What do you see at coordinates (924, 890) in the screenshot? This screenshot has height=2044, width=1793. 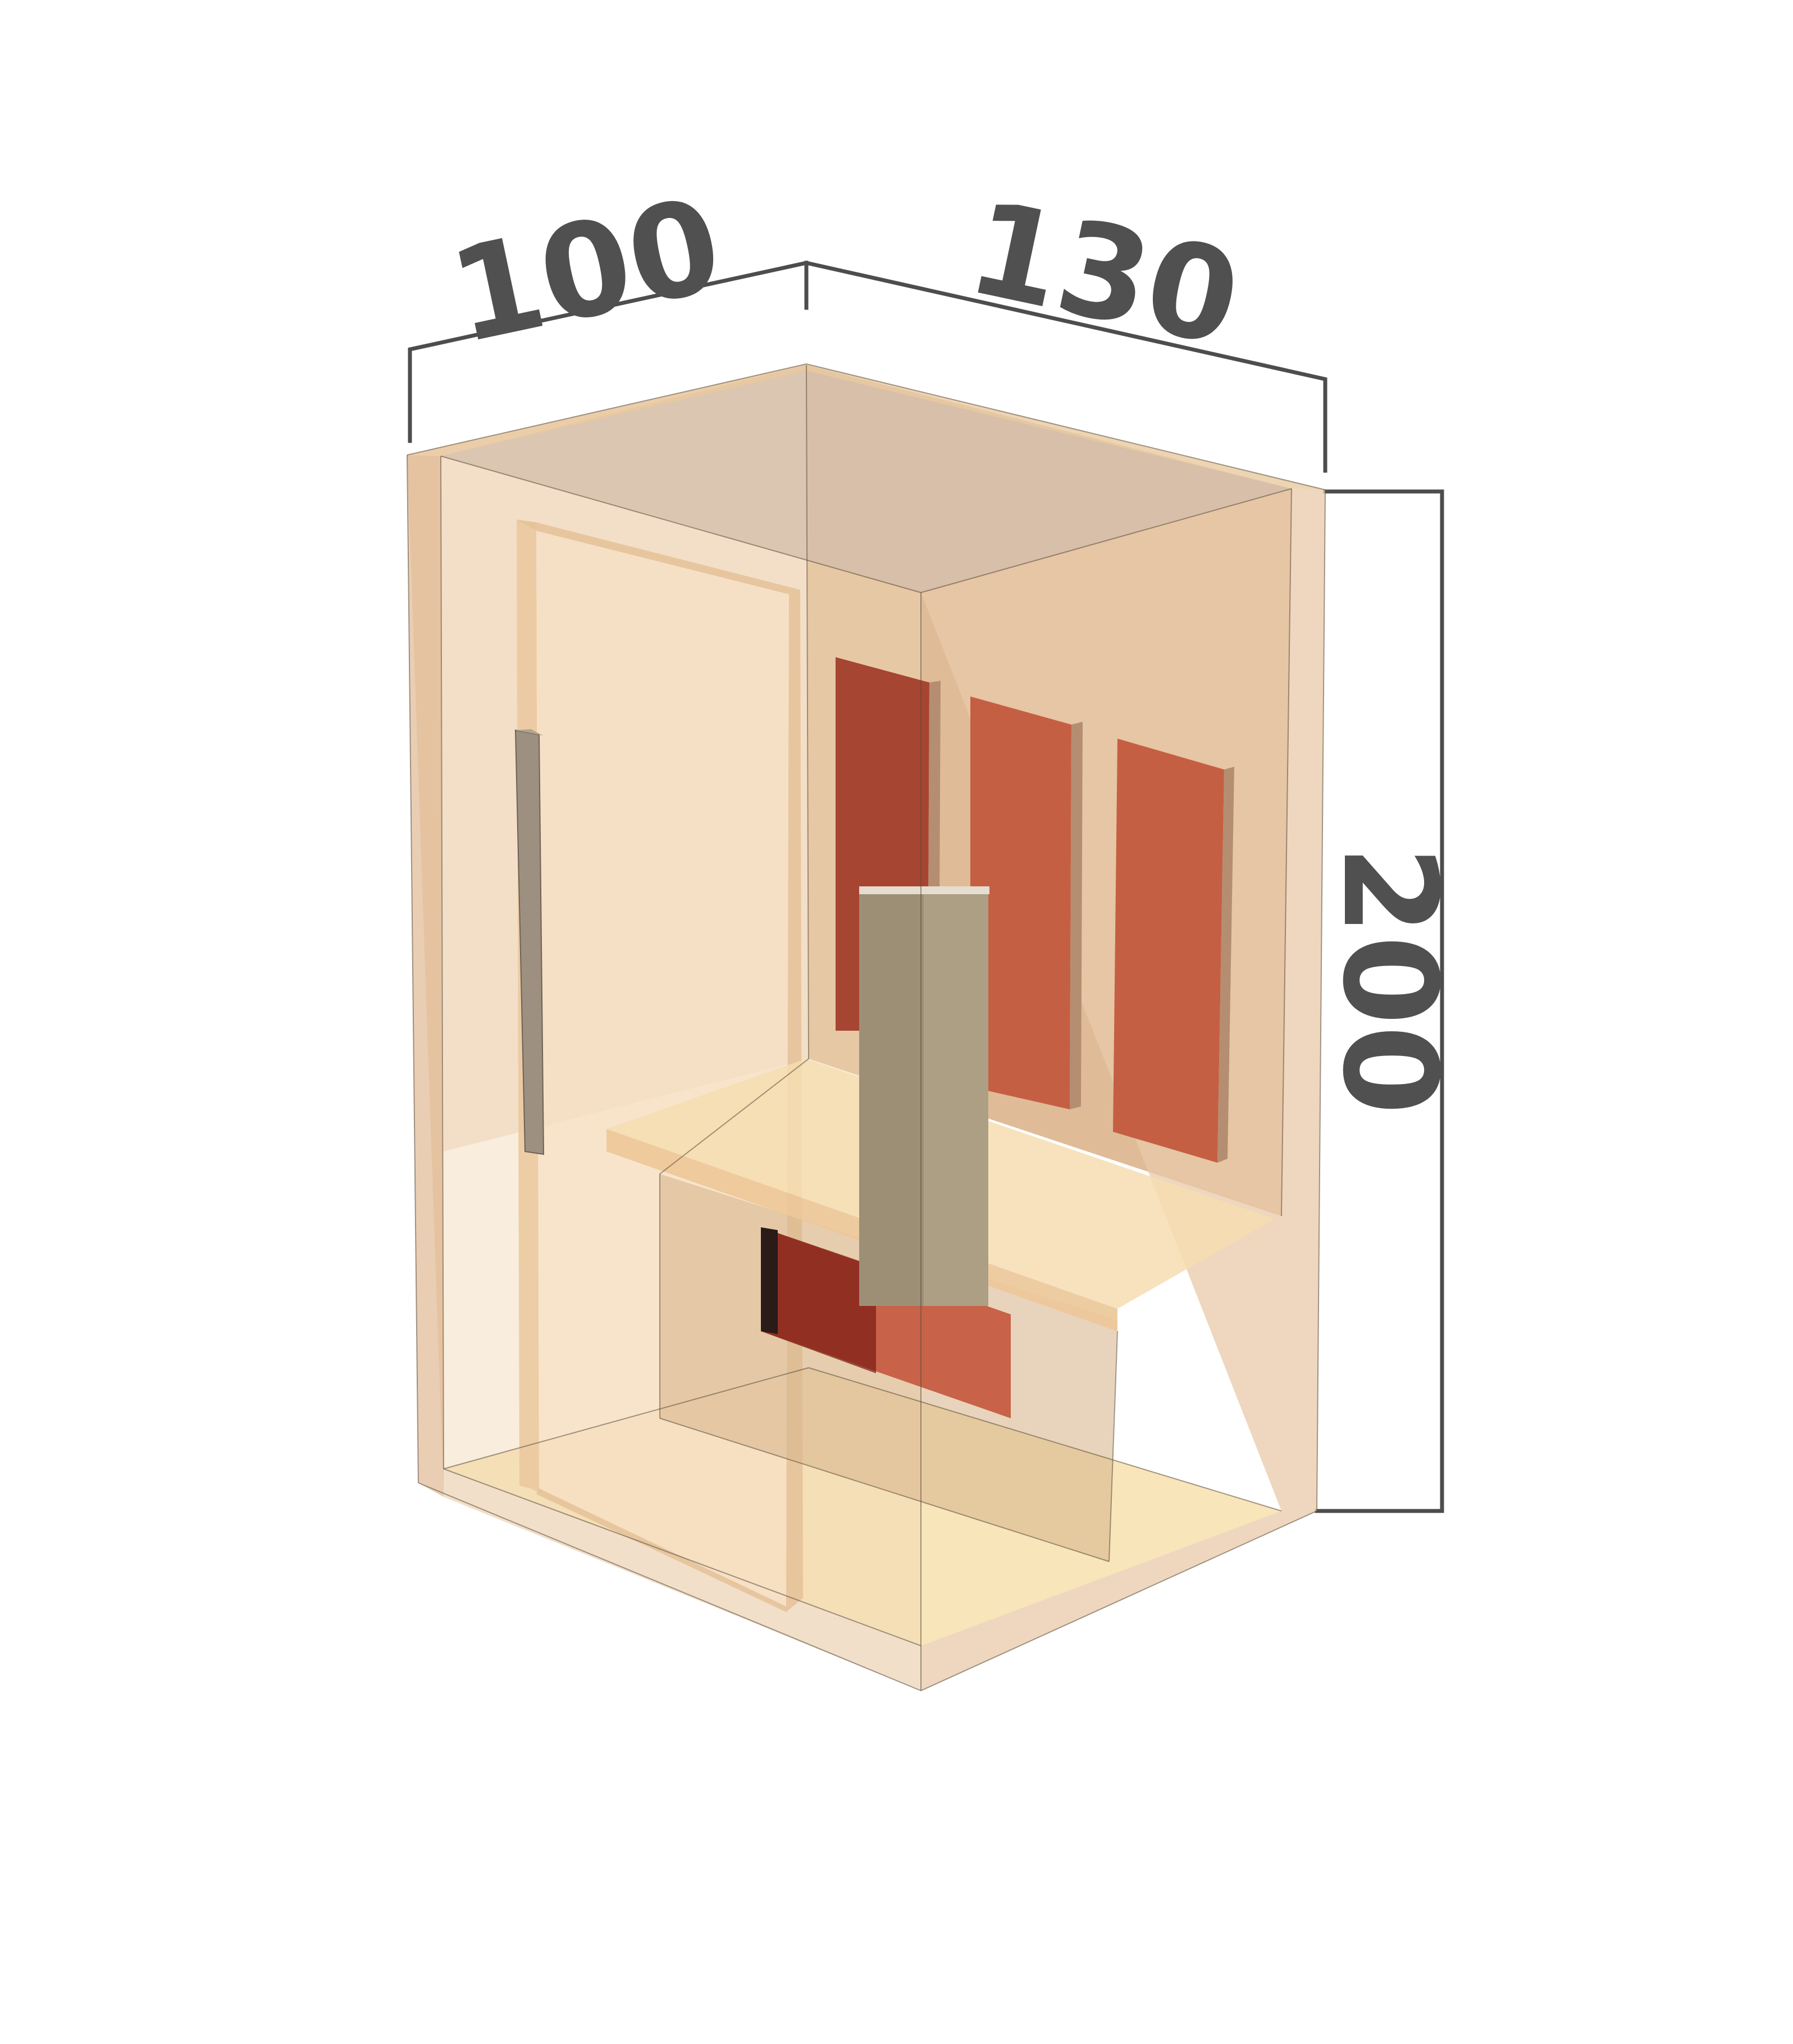 I see `column-top` at bounding box center [924, 890].